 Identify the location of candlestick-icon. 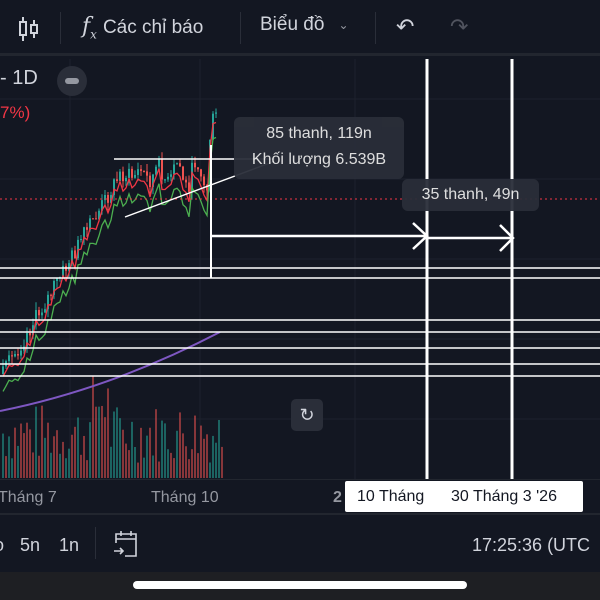
(28, 29).